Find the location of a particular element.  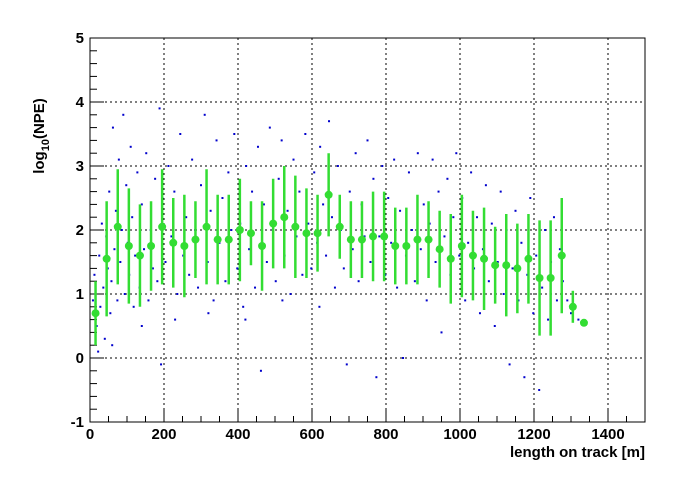

x-tick-label: 1400 is located at coordinates (607, 434).